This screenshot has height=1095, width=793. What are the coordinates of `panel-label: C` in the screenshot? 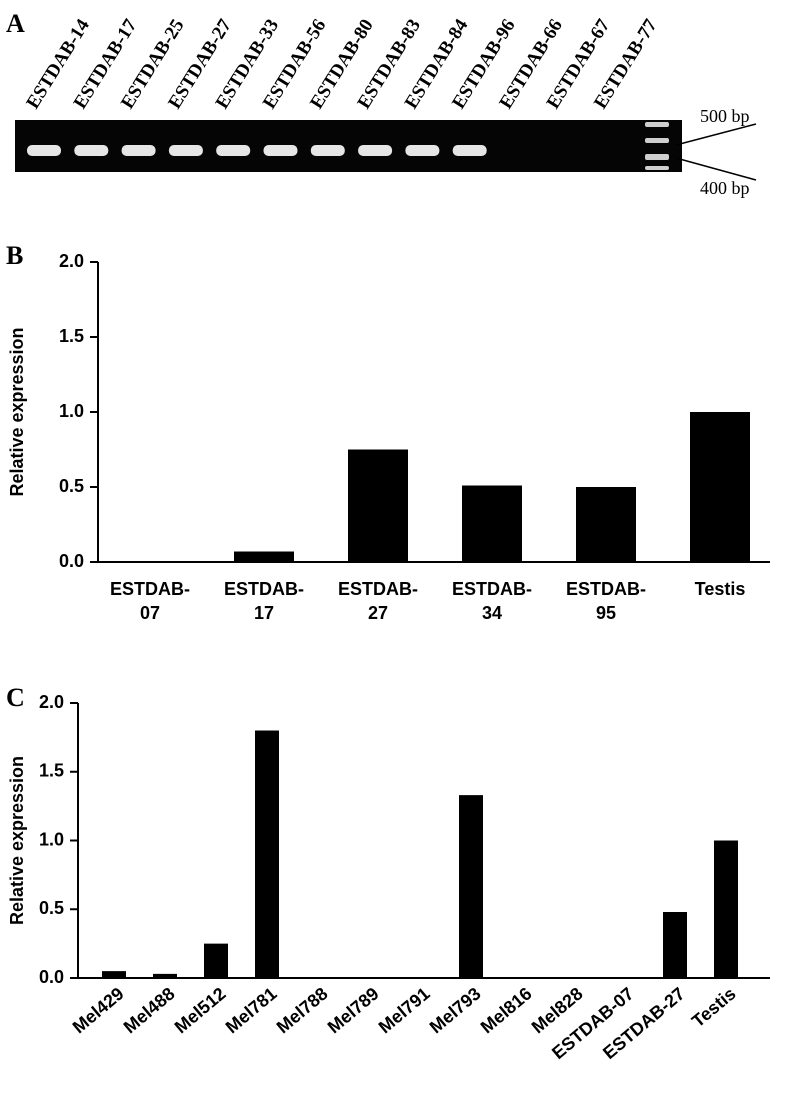 It's located at (15, 697).